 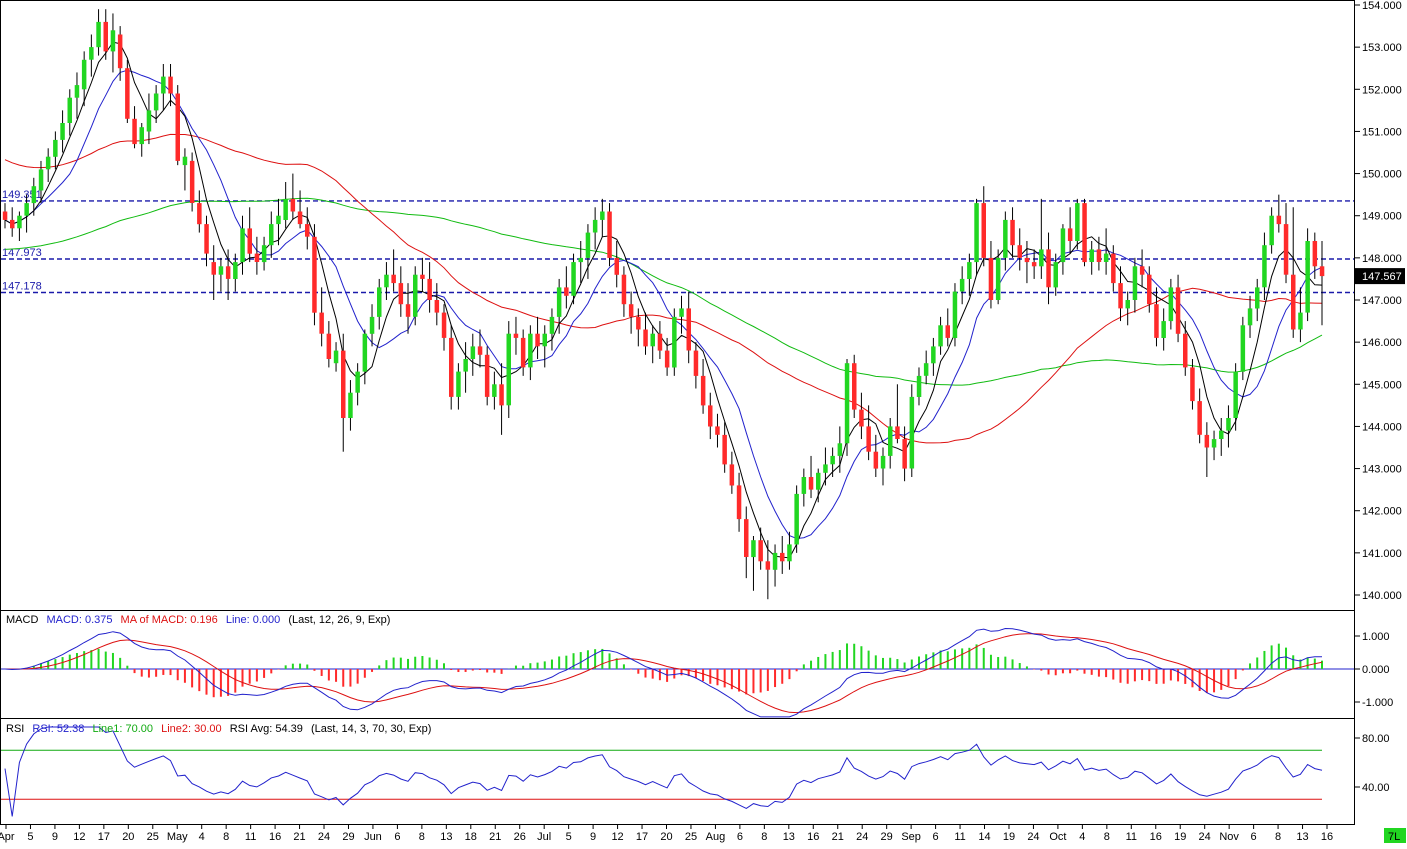 I want to click on price-tick-label: 143.000, so click(x=1382, y=470).